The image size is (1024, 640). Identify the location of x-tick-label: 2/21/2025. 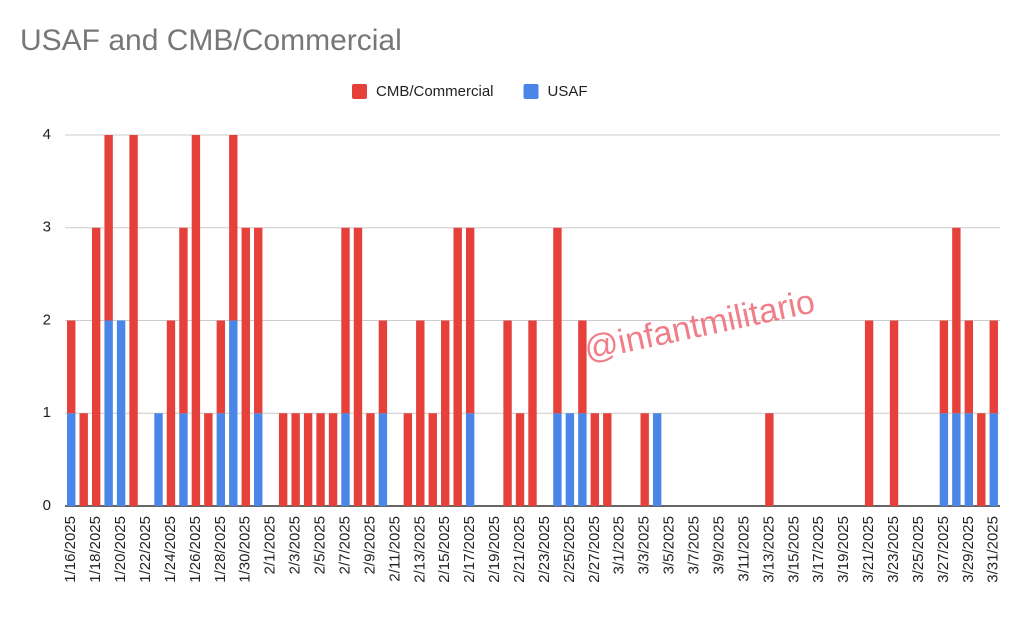
(519, 549).